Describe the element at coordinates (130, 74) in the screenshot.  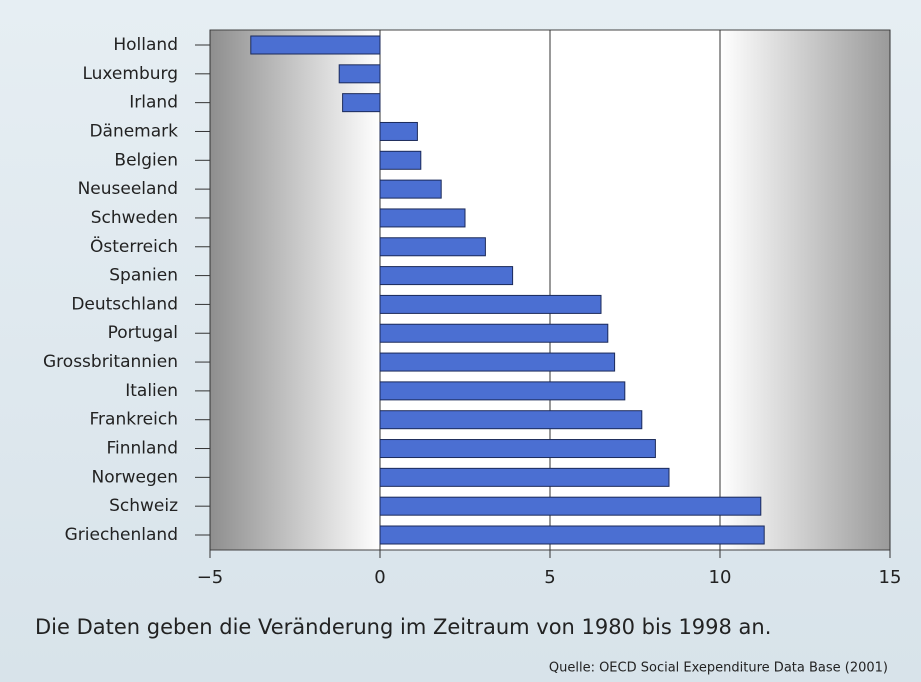
I see `y-tick-label: Luxemburg` at that location.